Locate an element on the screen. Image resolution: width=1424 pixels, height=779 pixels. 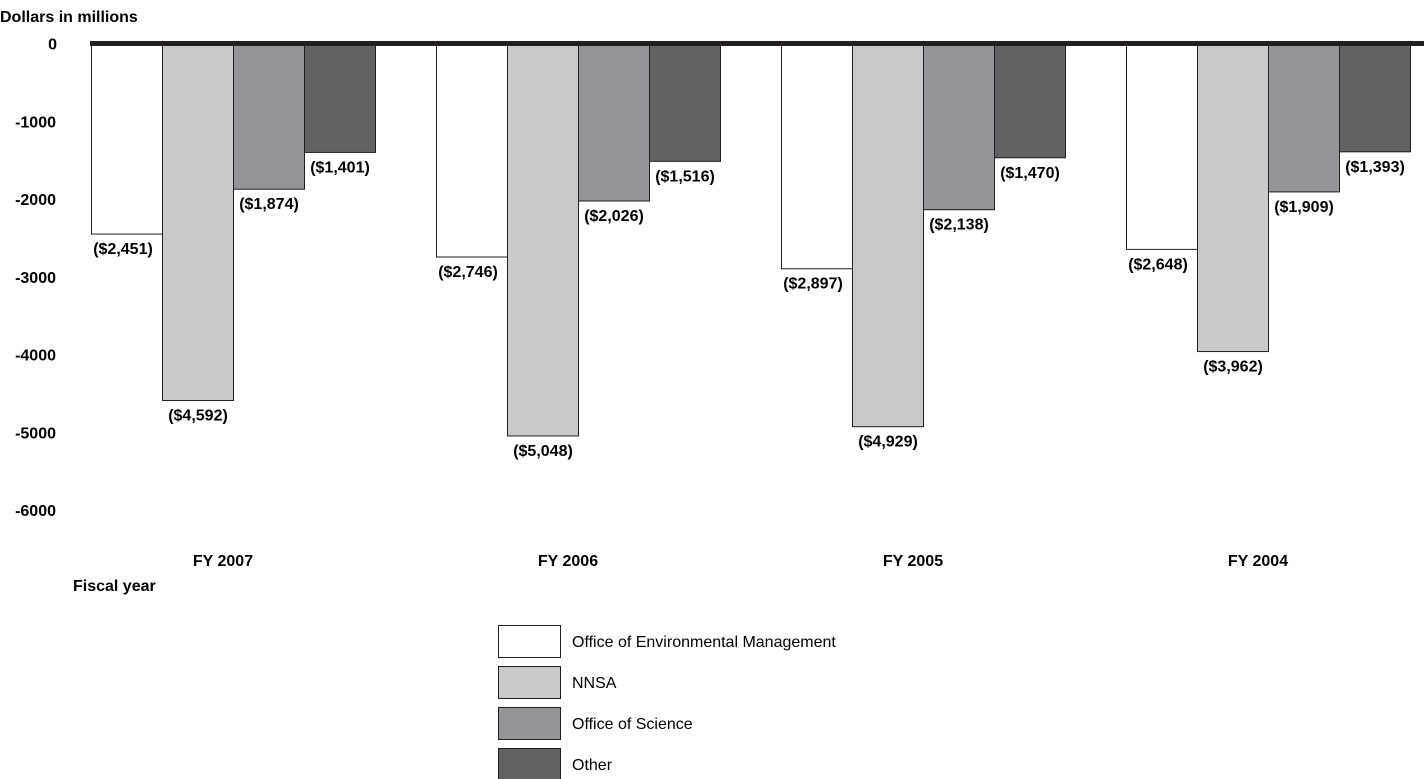
data-label: ($1,909) is located at coordinates (1304, 207).